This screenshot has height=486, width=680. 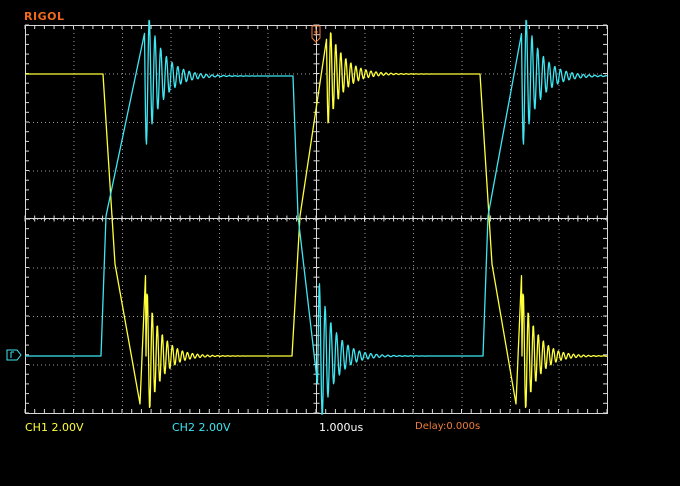 What do you see at coordinates (44, 16) in the screenshot?
I see `brand-logo: RIGOL` at bounding box center [44, 16].